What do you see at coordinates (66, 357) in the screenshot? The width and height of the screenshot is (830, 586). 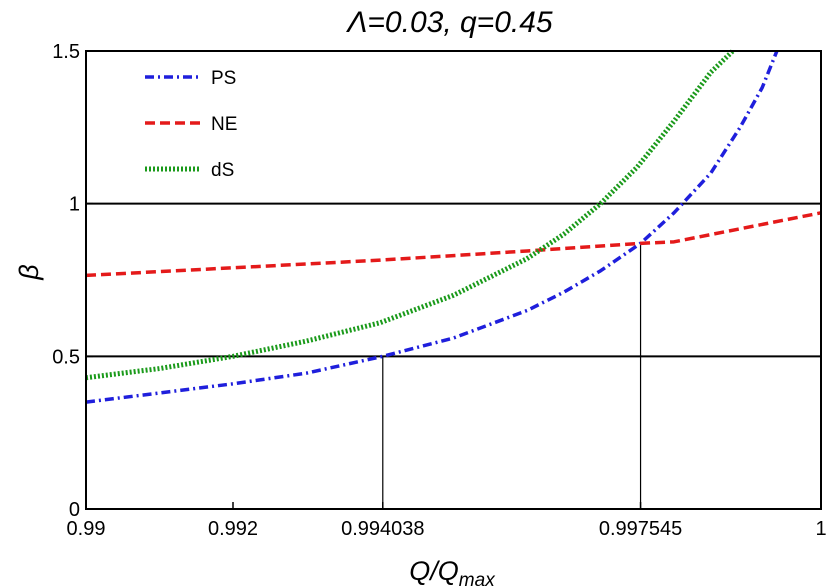 I see `y-tick-label: 0.5` at bounding box center [66, 357].